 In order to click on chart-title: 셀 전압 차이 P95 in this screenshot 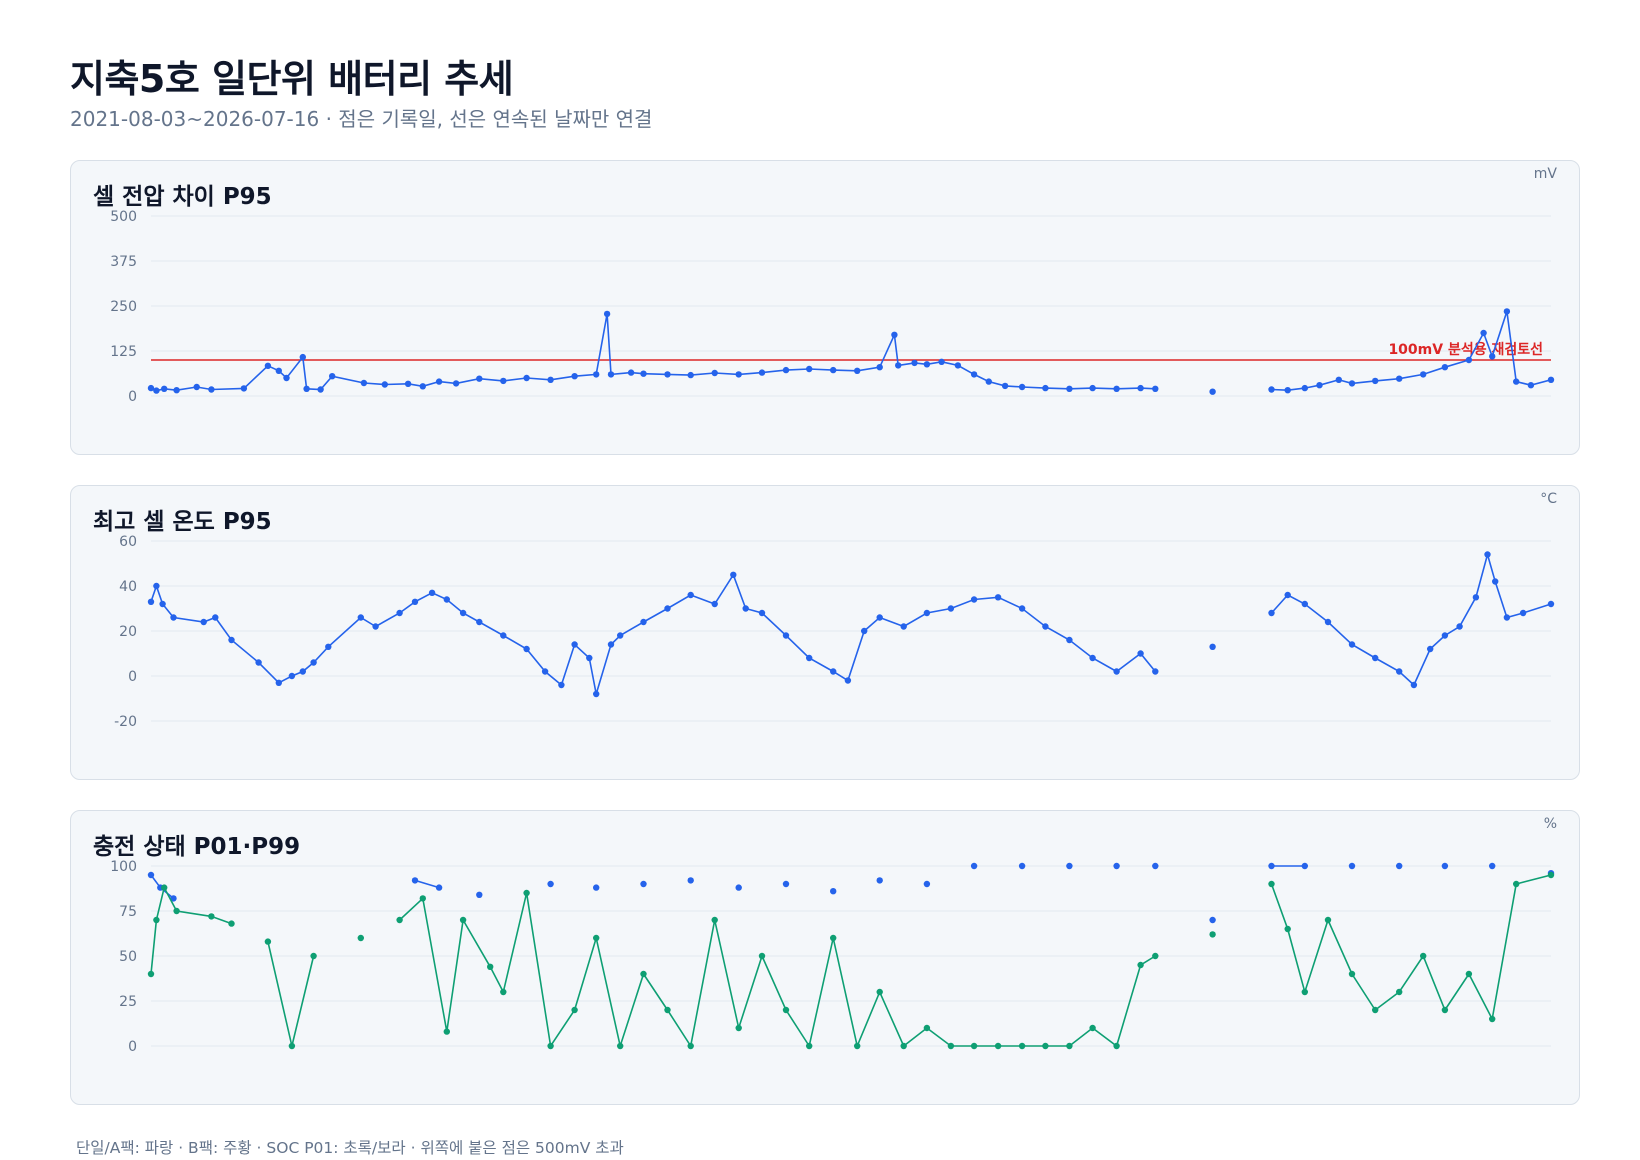, I will do `click(182, 197)`.